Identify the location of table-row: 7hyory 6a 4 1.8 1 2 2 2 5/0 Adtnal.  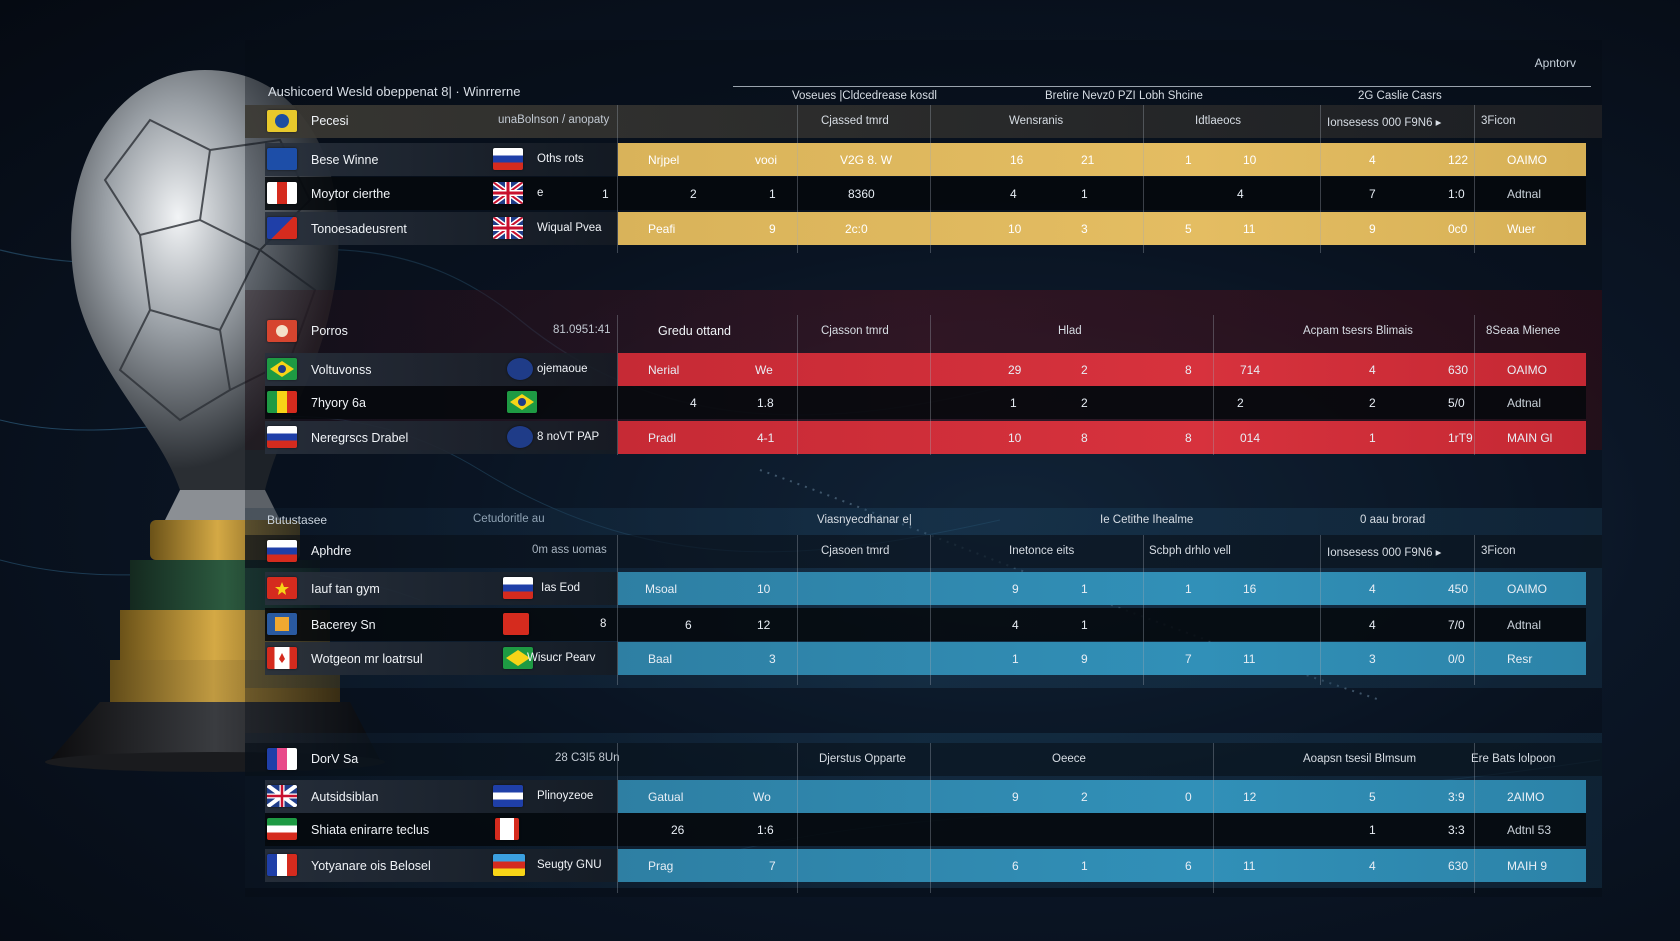
(923, 402).